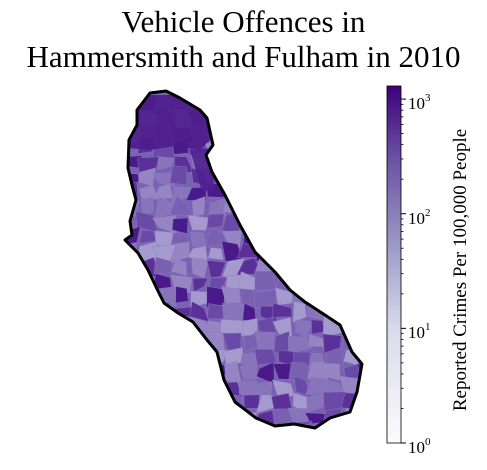 The height and width of the screenshot is (470, 487). What do you see at coordinates (419, 216) in the screenshot?
I see `colorbar-tick-label: 10²` at bounding box center [419, 216].